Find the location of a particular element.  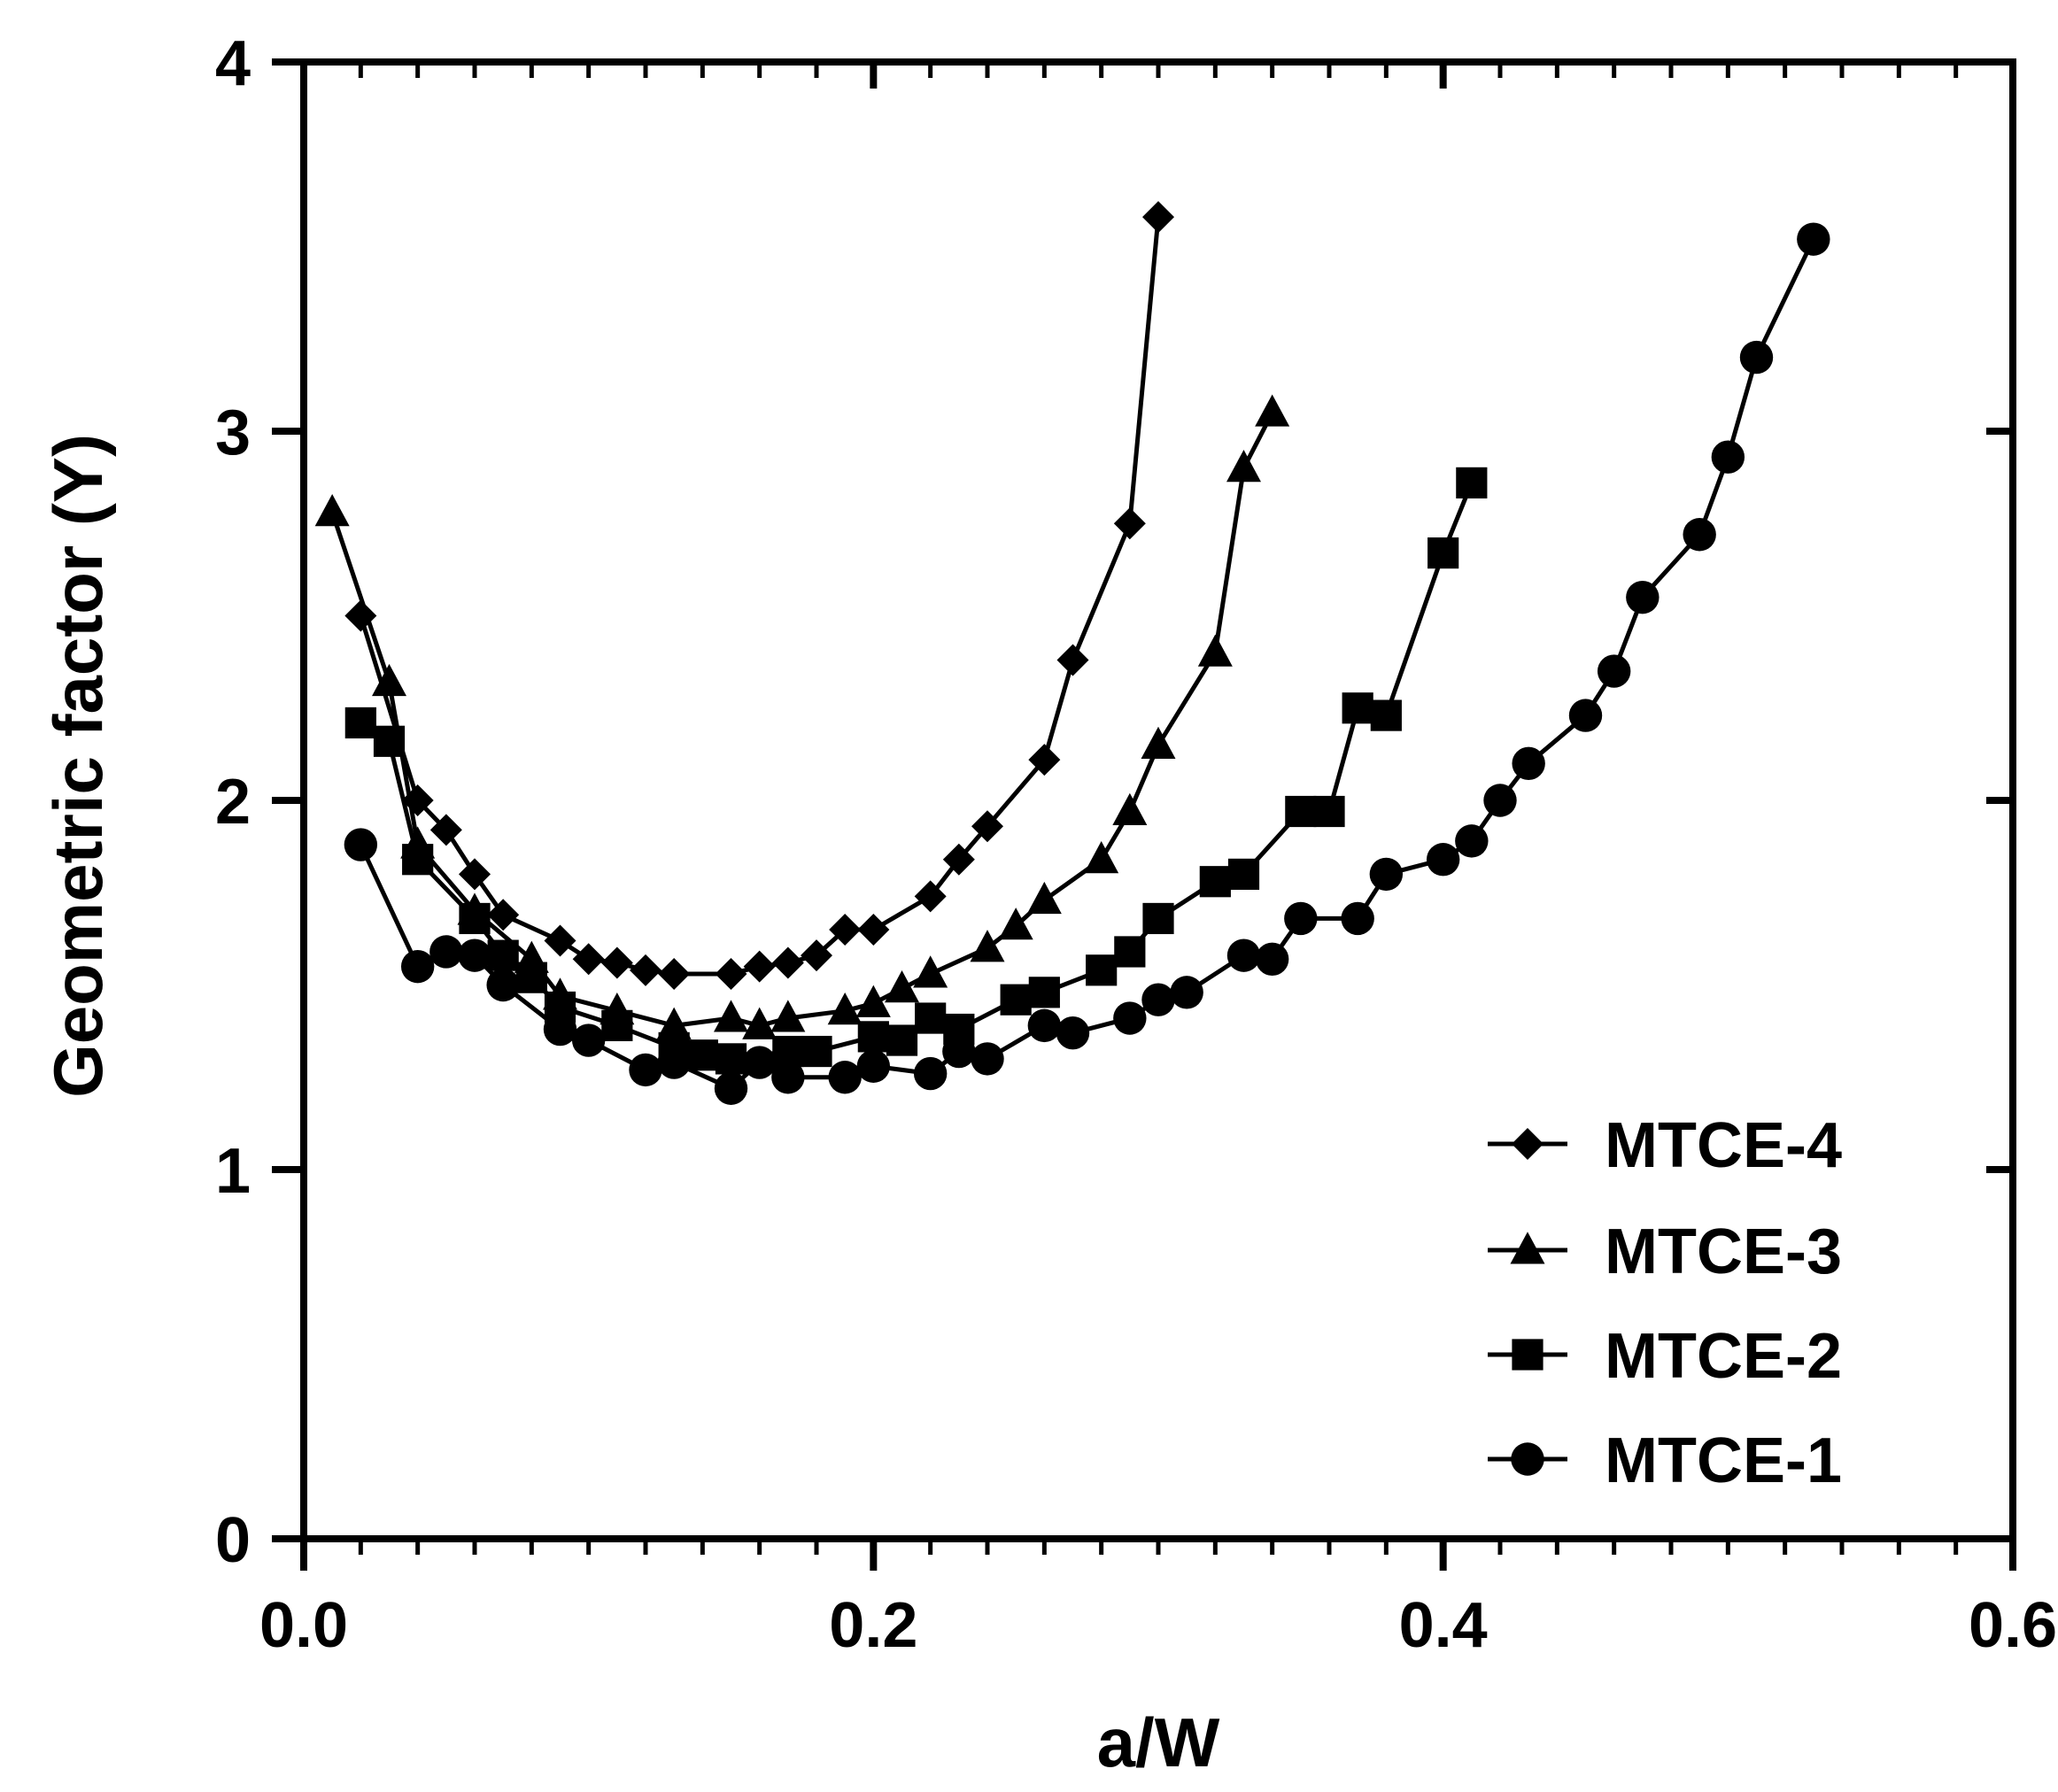

legend: MTCE-4 MTCE-3 MTCE-2 MTCE-1 is located at coordinates (1665, 1303).